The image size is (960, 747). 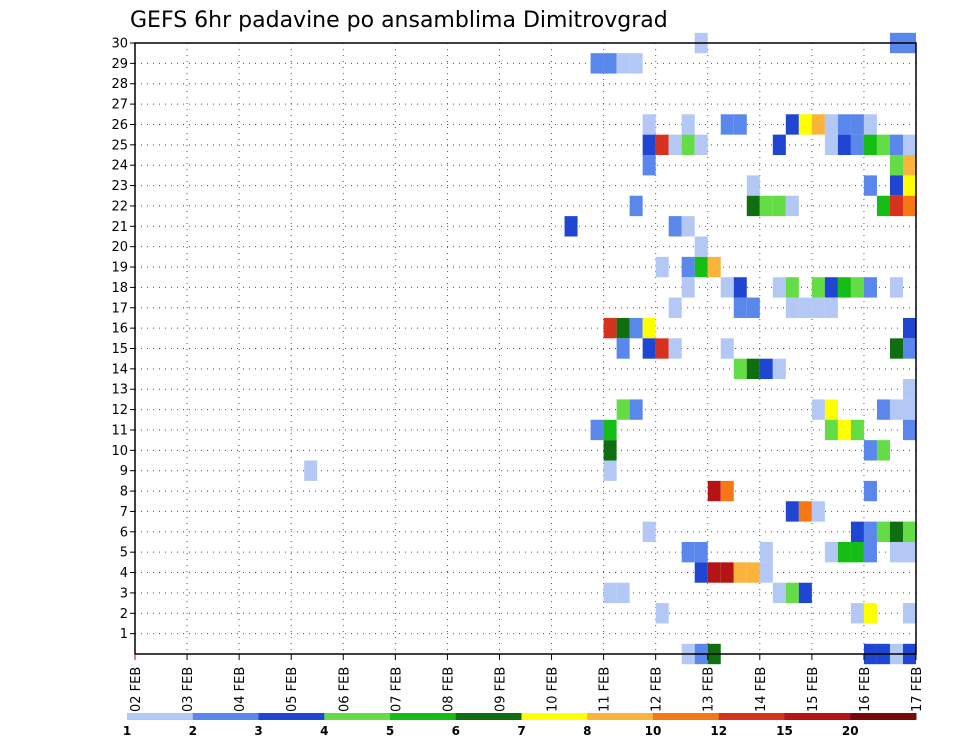 What do you see at coordinates (813, 689) in the screenshot?
I see `x-tick-label: 15 FEB` at bounding box center [813, 689].